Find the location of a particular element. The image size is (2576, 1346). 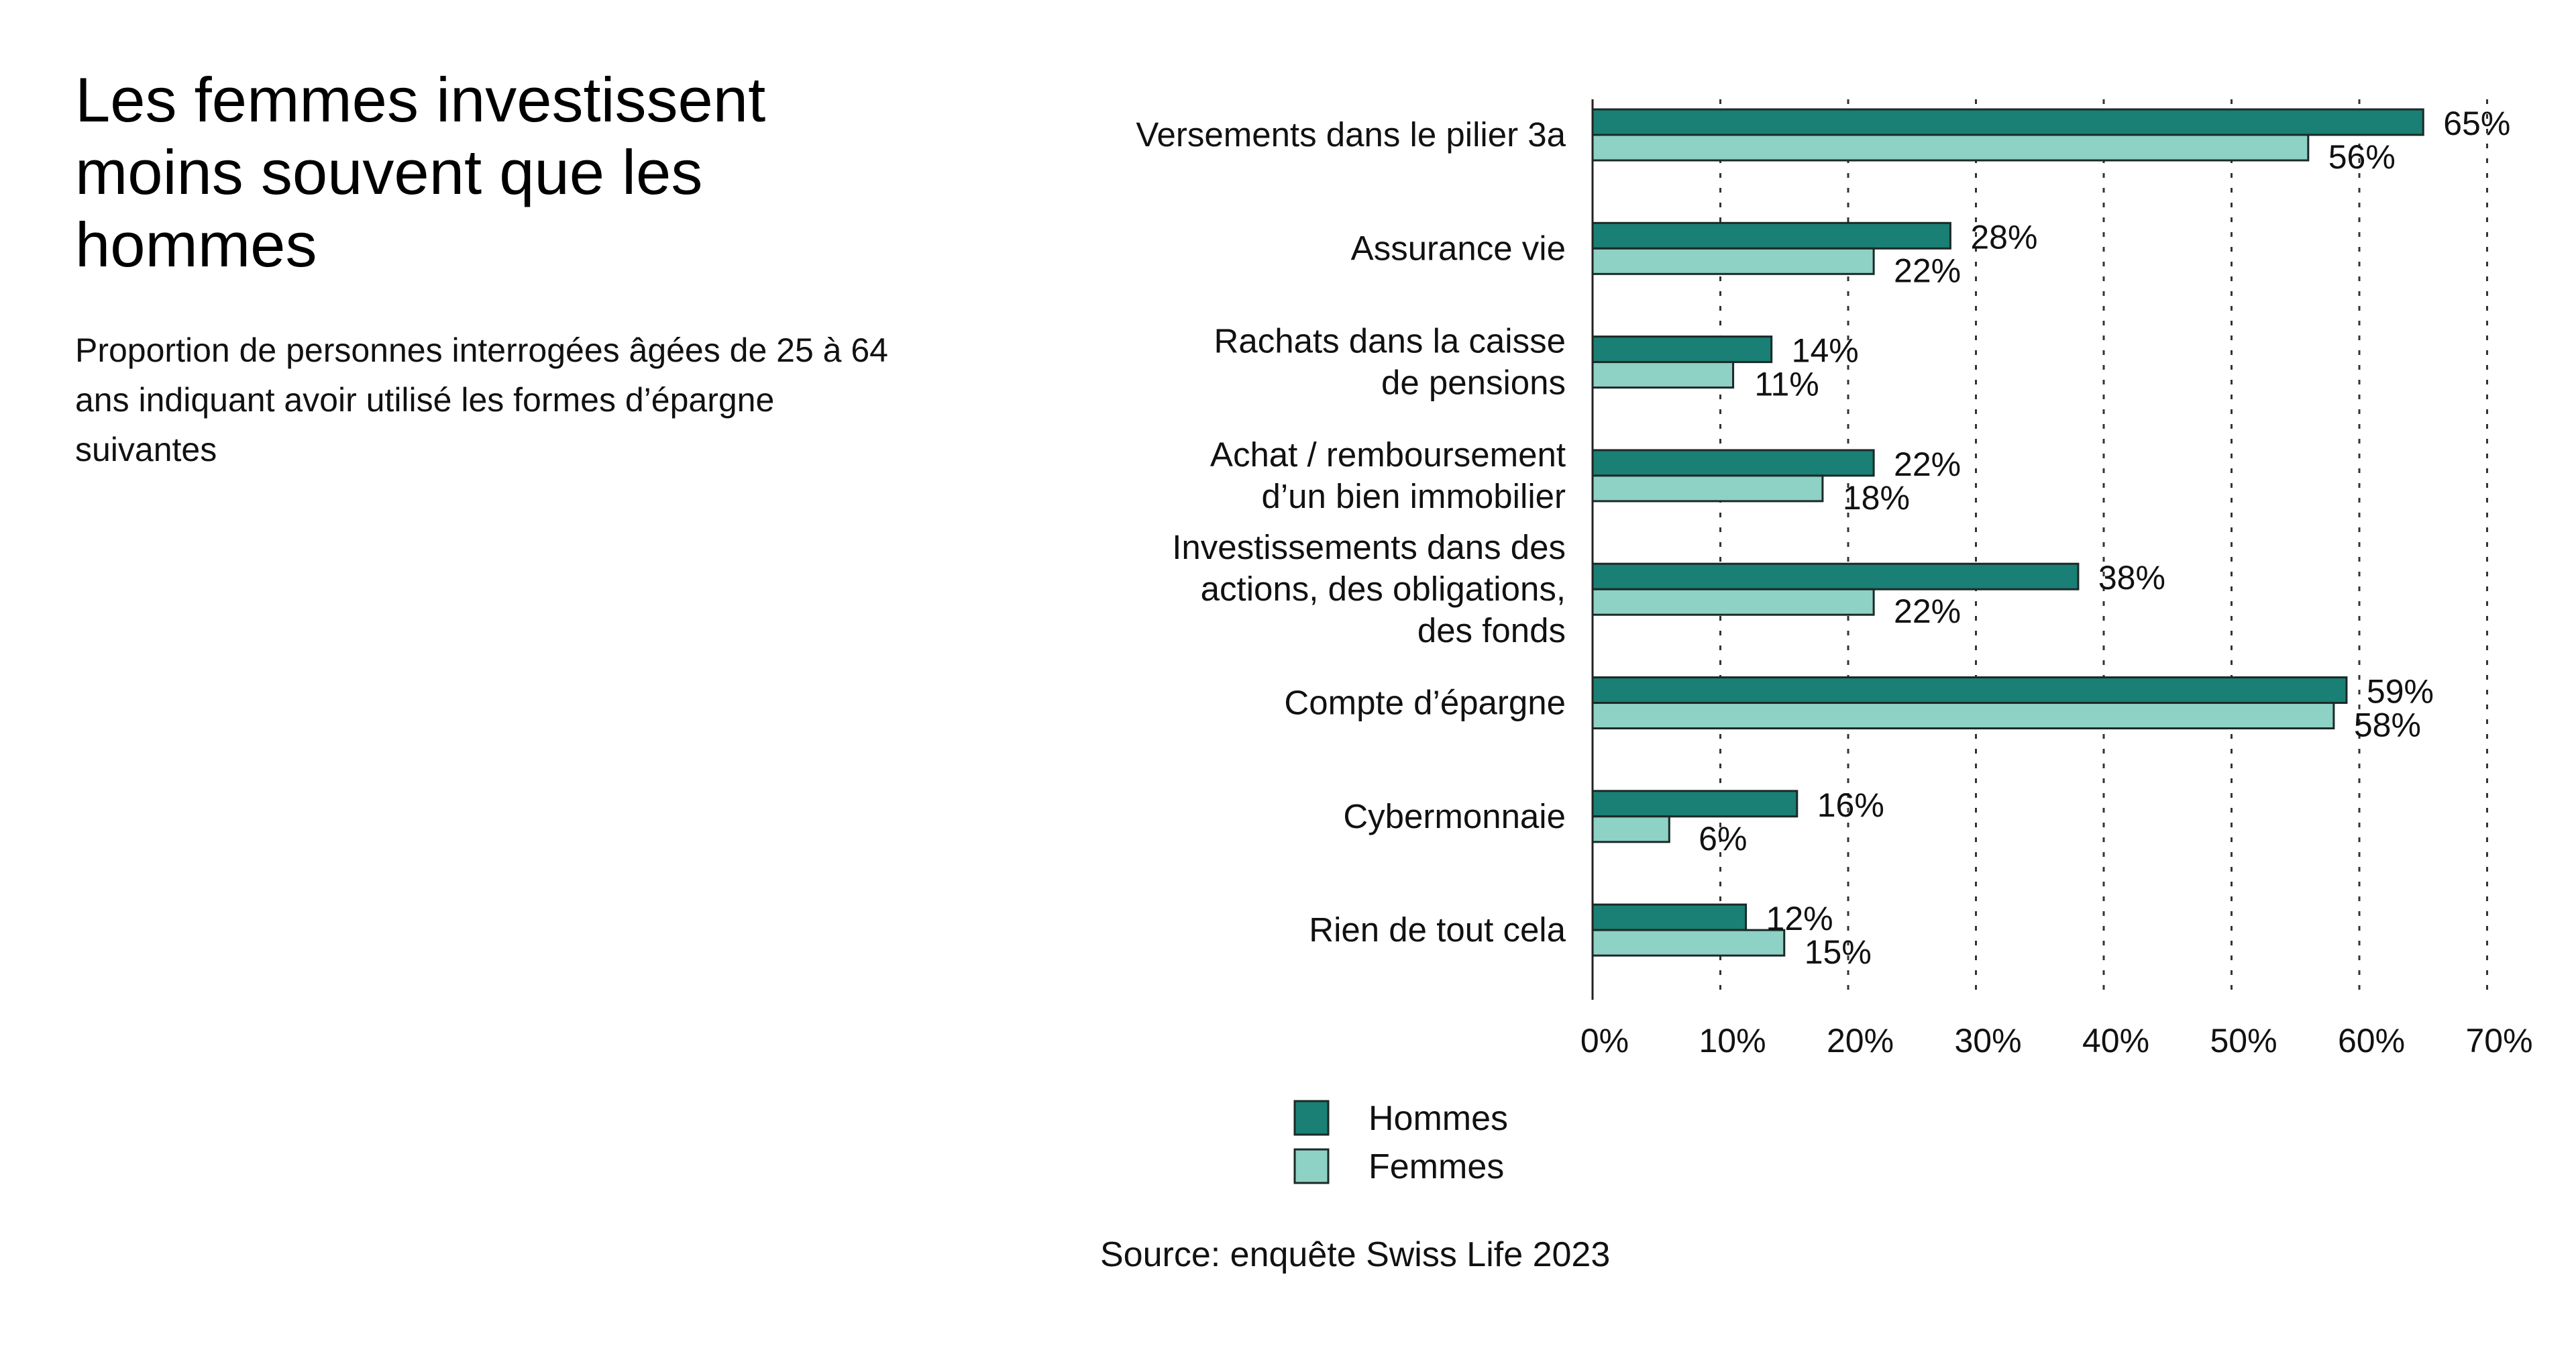

category-label: d’un bien immobilier is located at coordinates (1413, 496).